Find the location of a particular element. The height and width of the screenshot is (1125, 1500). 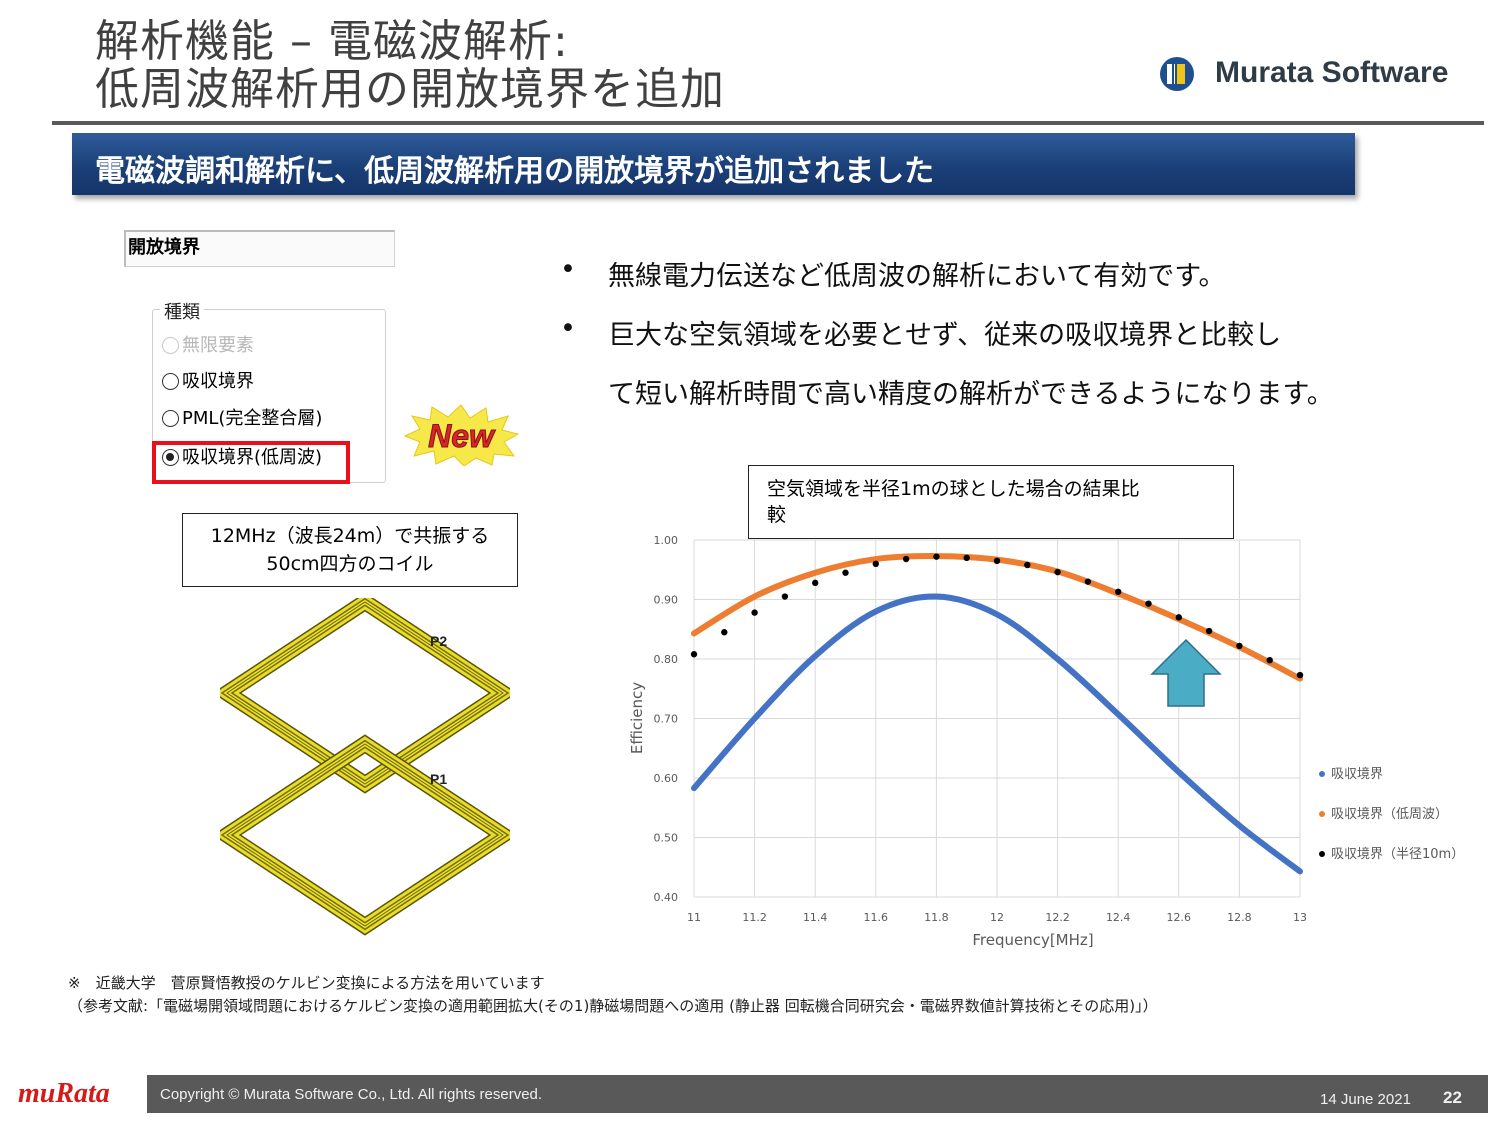

dialog-header-field is located at coordinates (259, 248).